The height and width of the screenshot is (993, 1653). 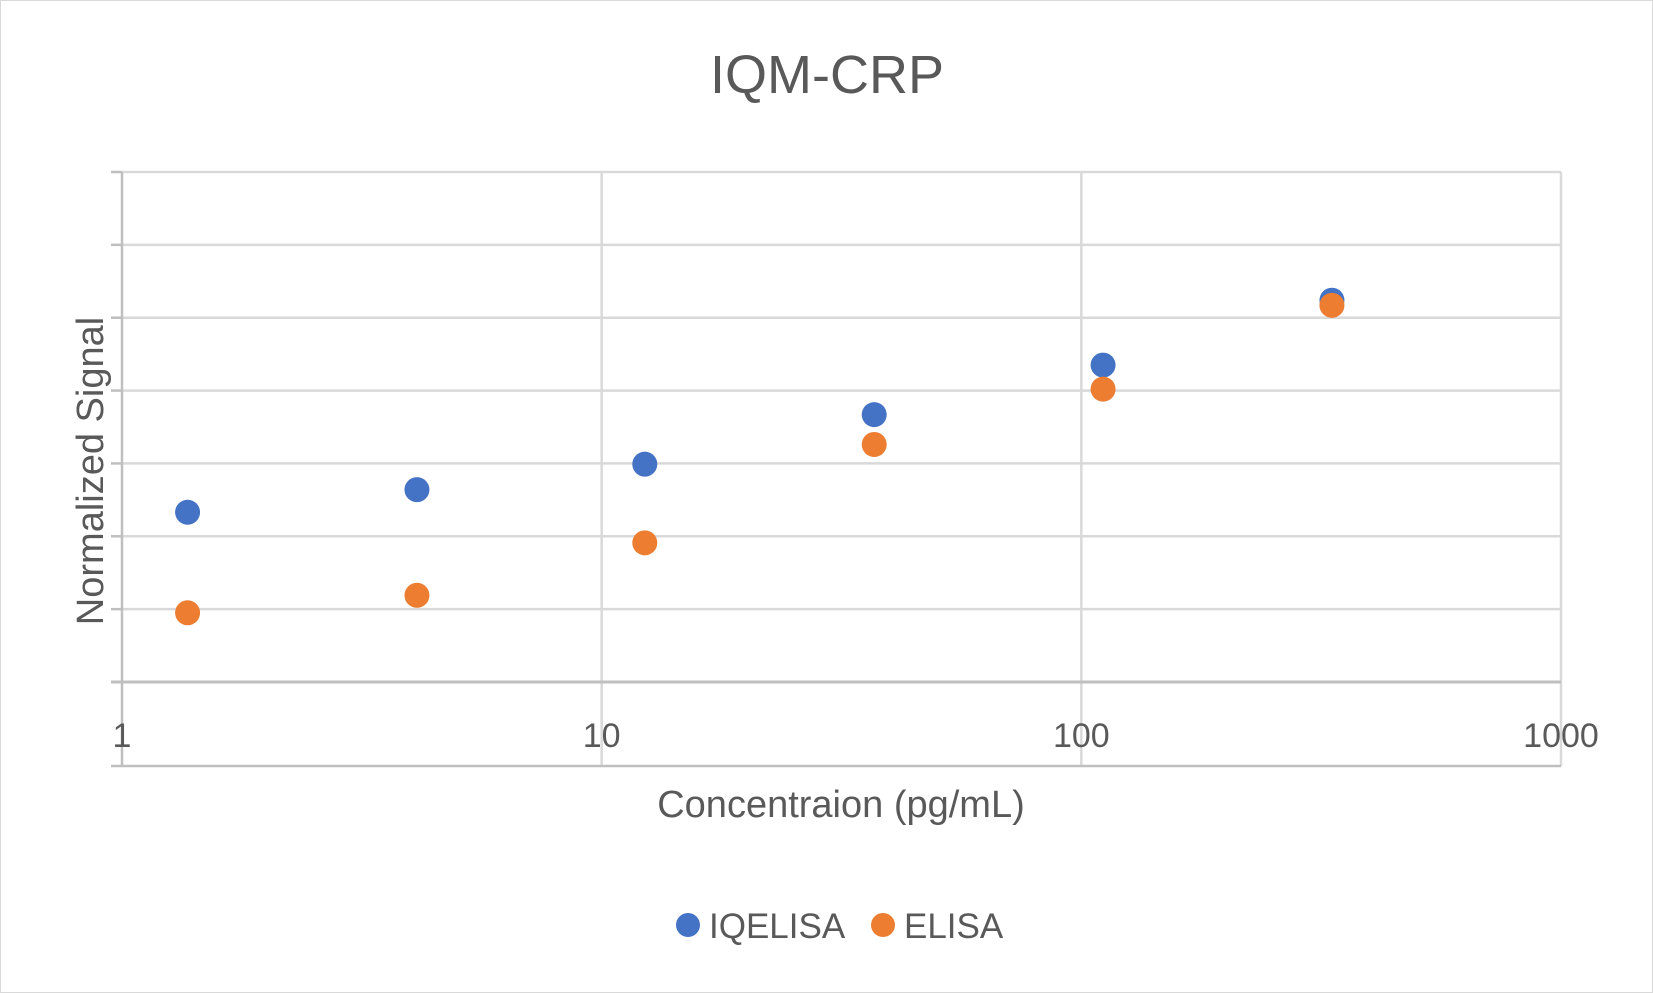 What do you see at coordinates (688, 925) in the screenshot?
I see `legend-marker-iqelisa` at bounding box center [688, 925].